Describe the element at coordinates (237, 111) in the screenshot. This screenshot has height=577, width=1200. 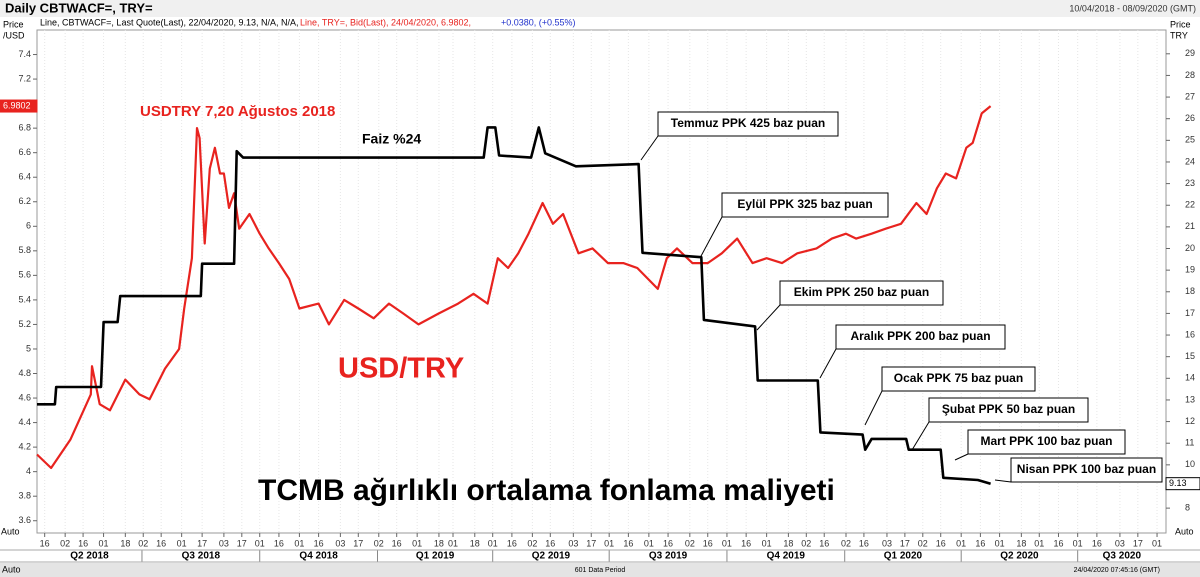
I see `annotation: USDTRY 7,20 Ağustos 2018` at that location.